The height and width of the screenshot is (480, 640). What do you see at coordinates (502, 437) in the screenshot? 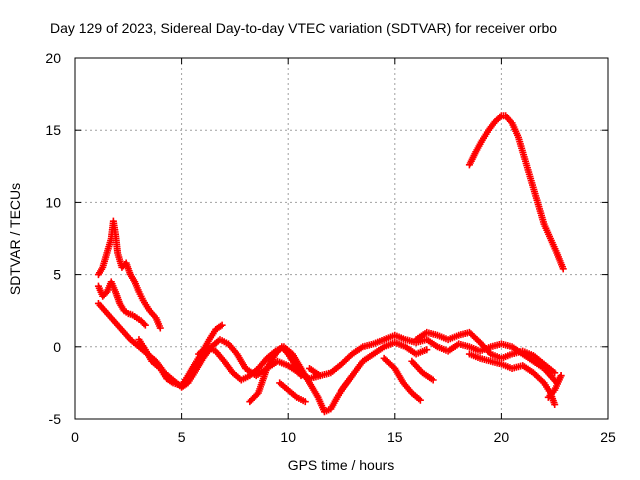
I see `x-tick-label: 20` at bounding box center [502, 437].